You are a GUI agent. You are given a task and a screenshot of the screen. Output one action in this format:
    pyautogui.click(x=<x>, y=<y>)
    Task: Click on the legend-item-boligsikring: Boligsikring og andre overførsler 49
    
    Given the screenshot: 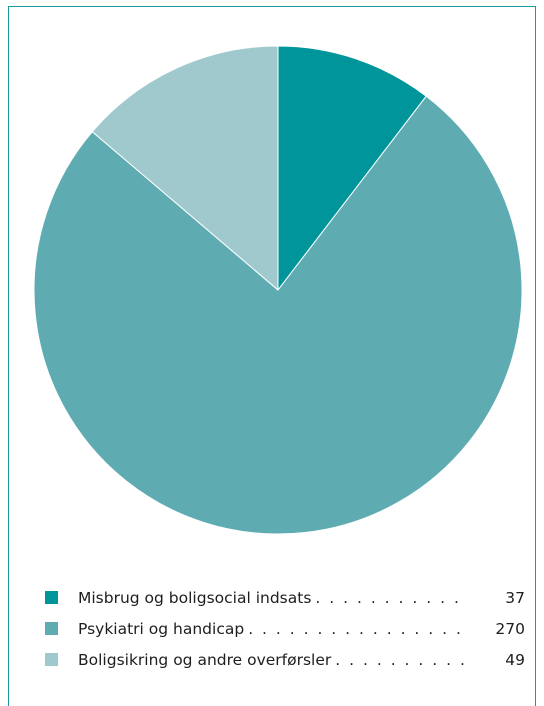 What is the action you would take?
    pyautogui.click(x=285, y=659)
    